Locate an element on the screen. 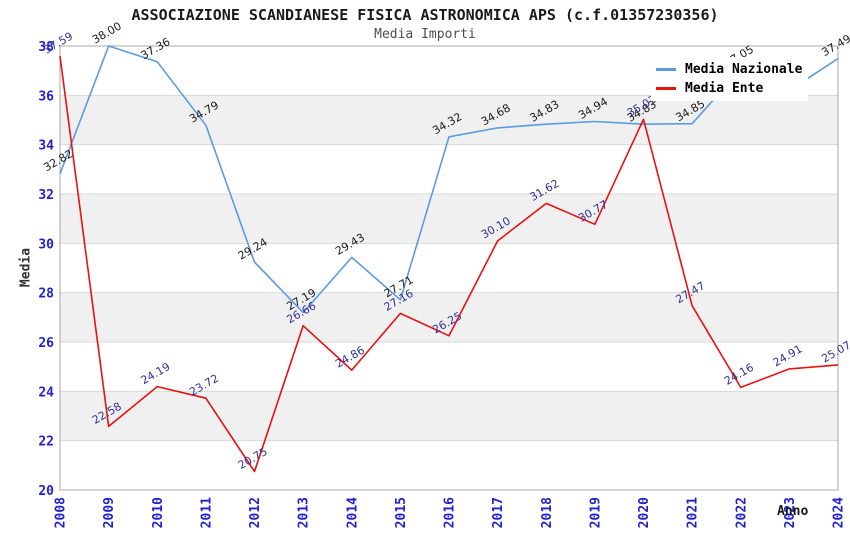 The height and width of the screenshot is (550, 850). data-label: 37.59 is located at coordinates (58, 43).